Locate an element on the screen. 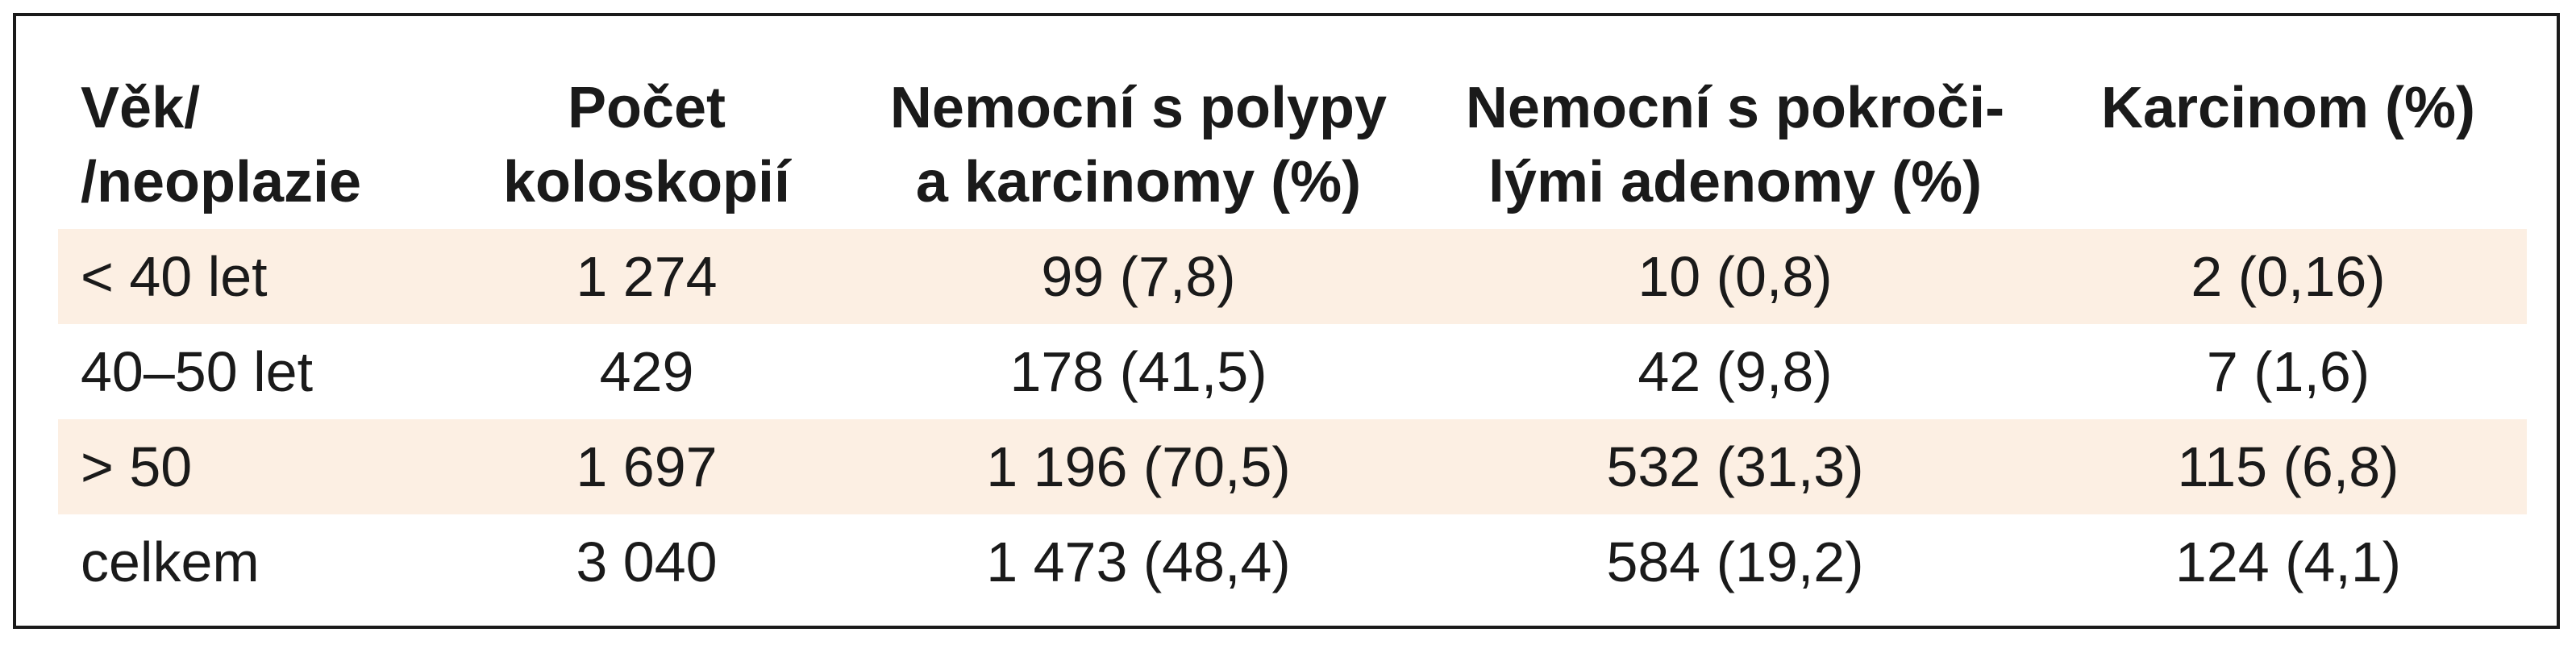 The height and width of the screenshot is (645, 2576). cell-age: > 50 is located at coordinates (248, 466).